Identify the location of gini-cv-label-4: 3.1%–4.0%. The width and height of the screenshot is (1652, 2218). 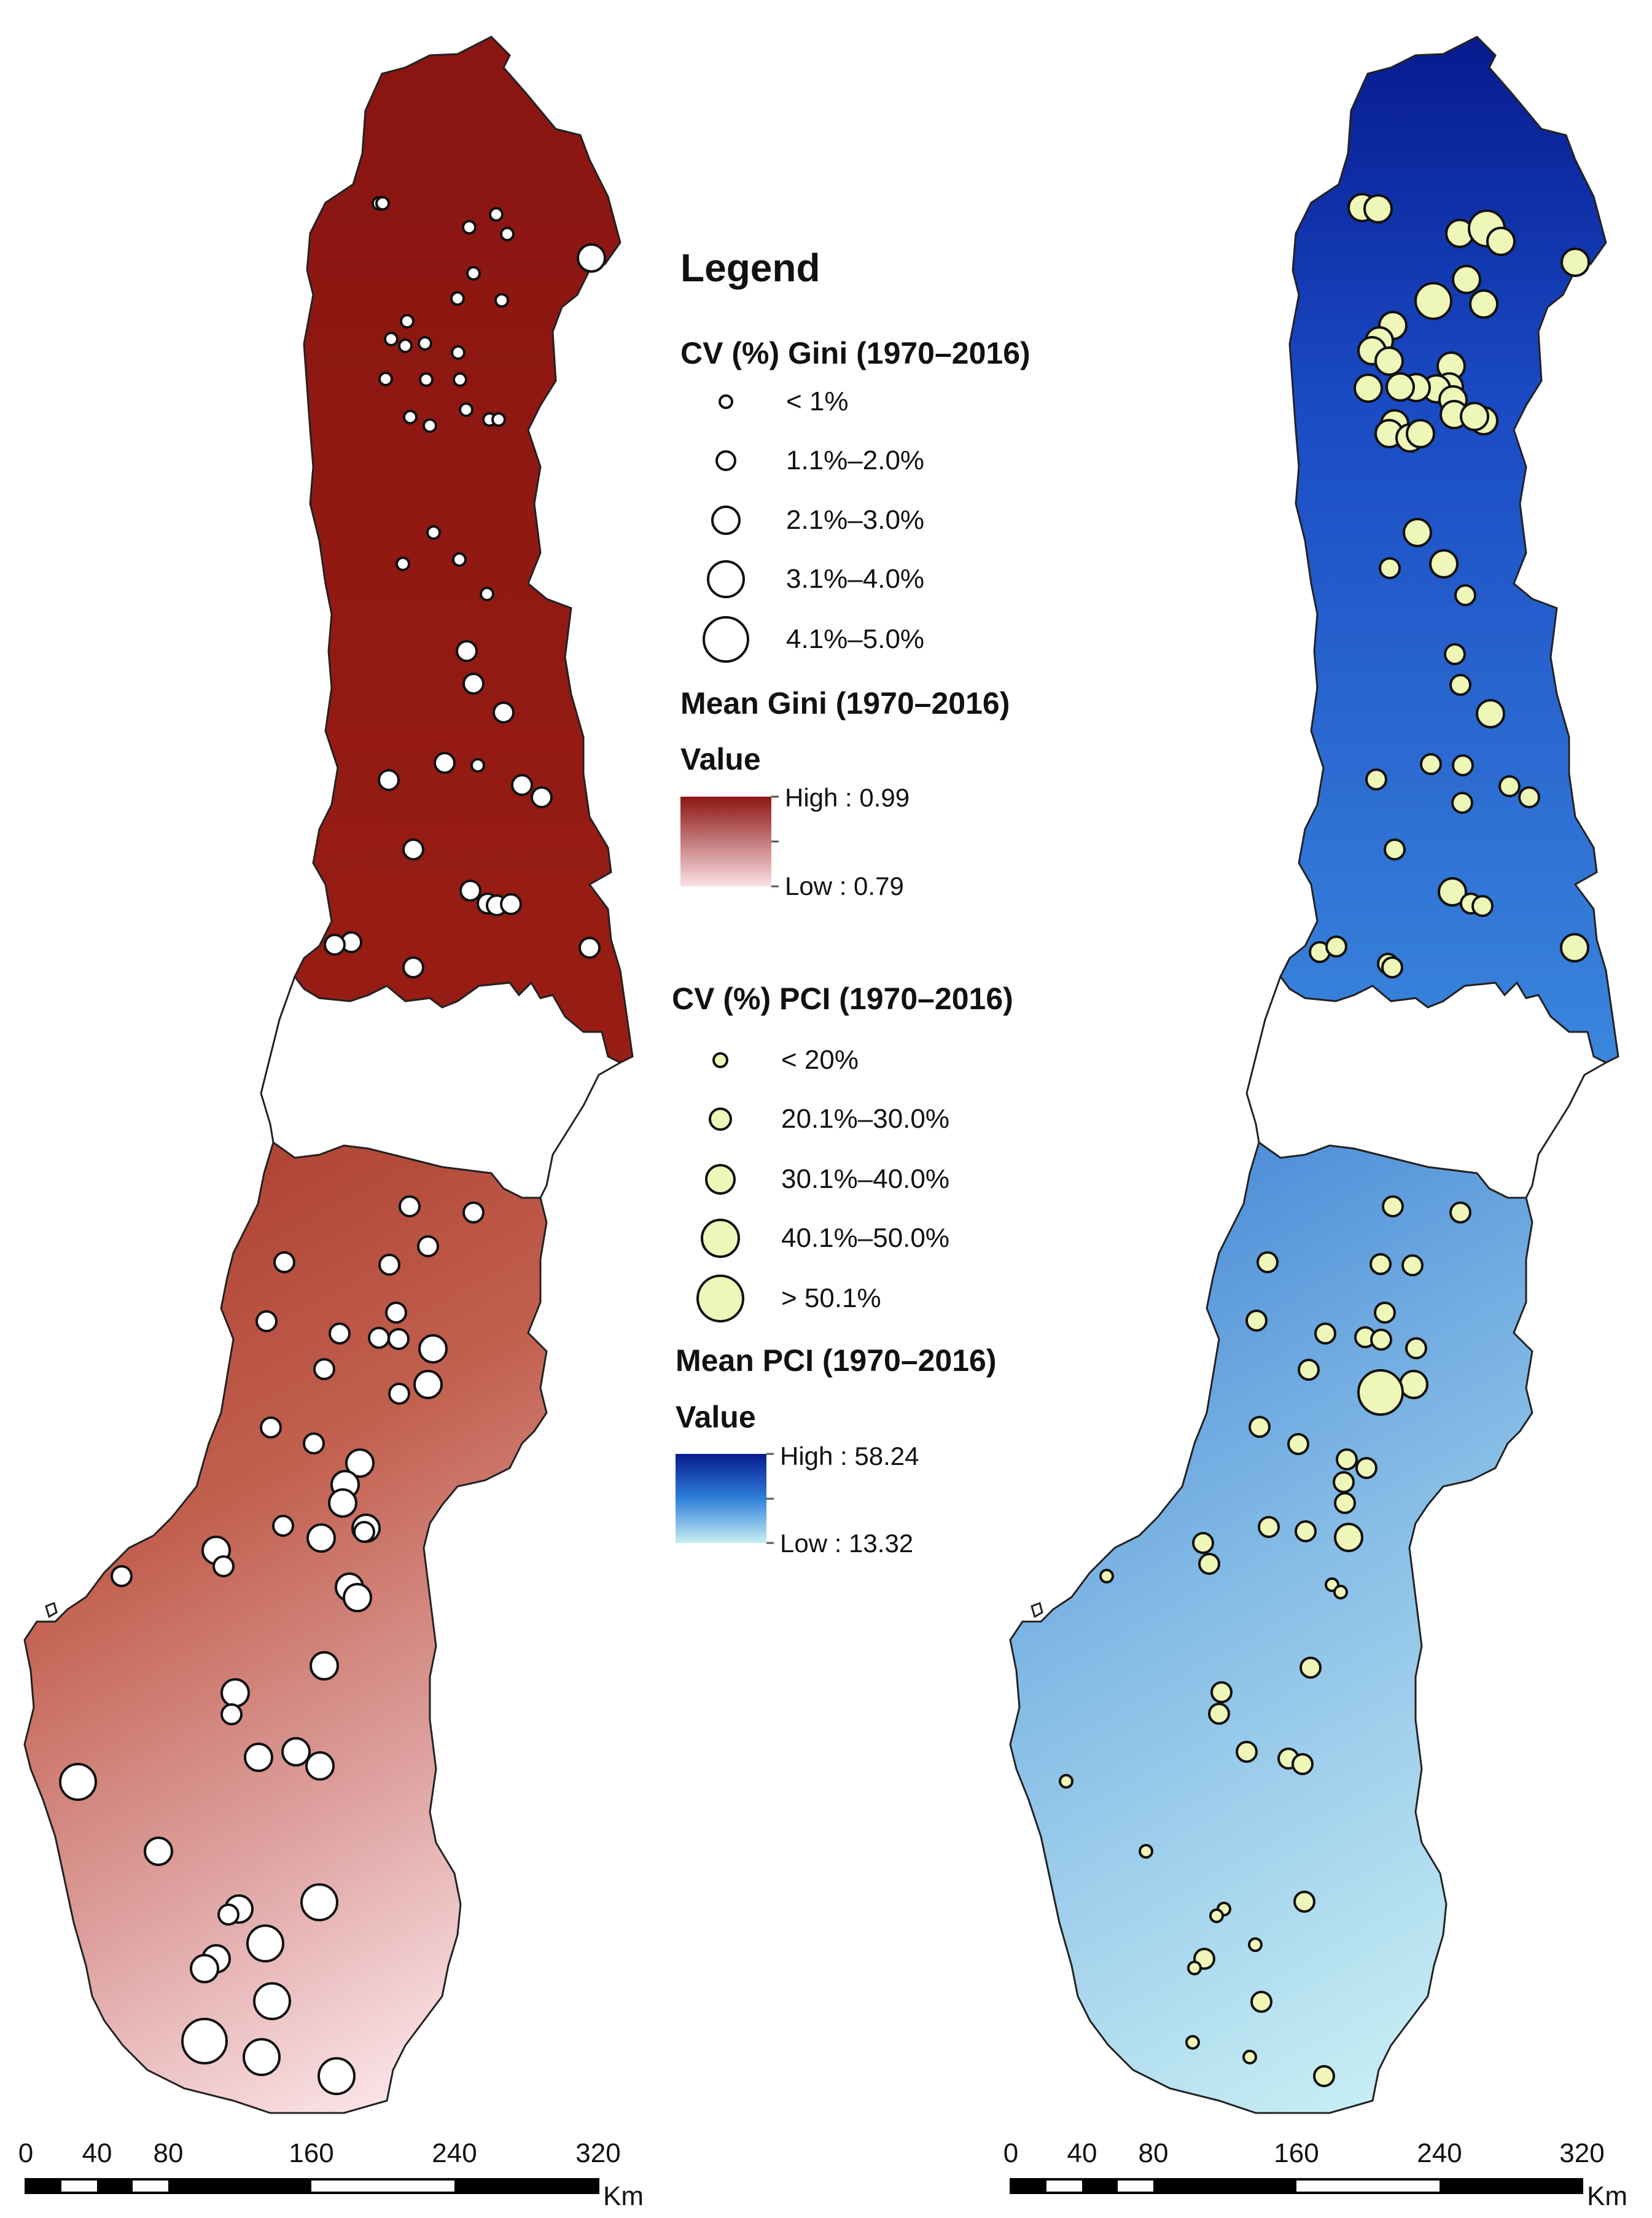
(855, 579).